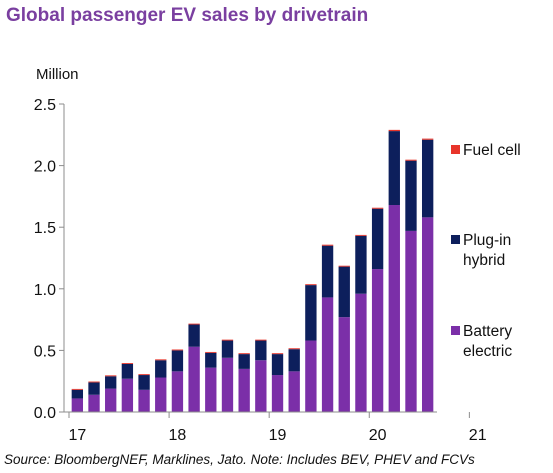  What do you see at coordinates (45, 228) in the screenshot?
I see `y-tick-label: 1.5` at bounding box center [45, 228].